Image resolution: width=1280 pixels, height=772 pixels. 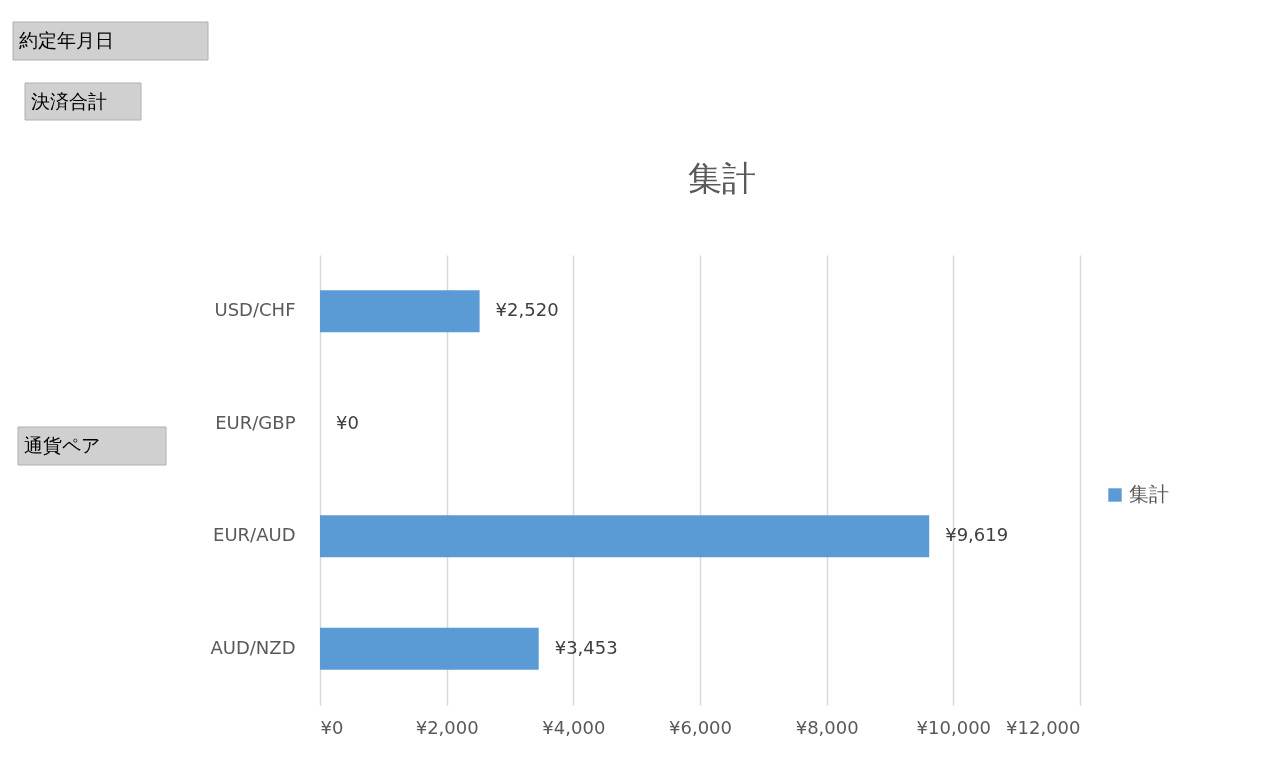 I want to click on text: 約定年月日, so click(x=66, y=40).